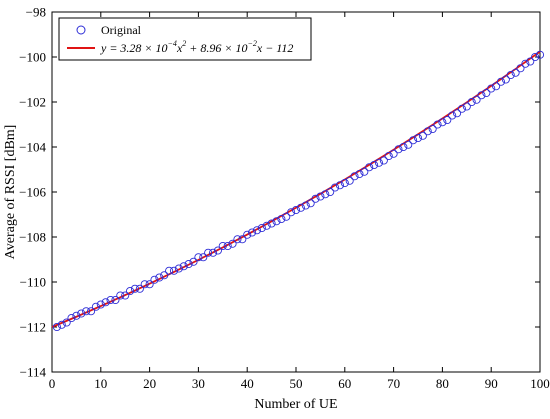  I want to click on legend-box, so click(185, 39).